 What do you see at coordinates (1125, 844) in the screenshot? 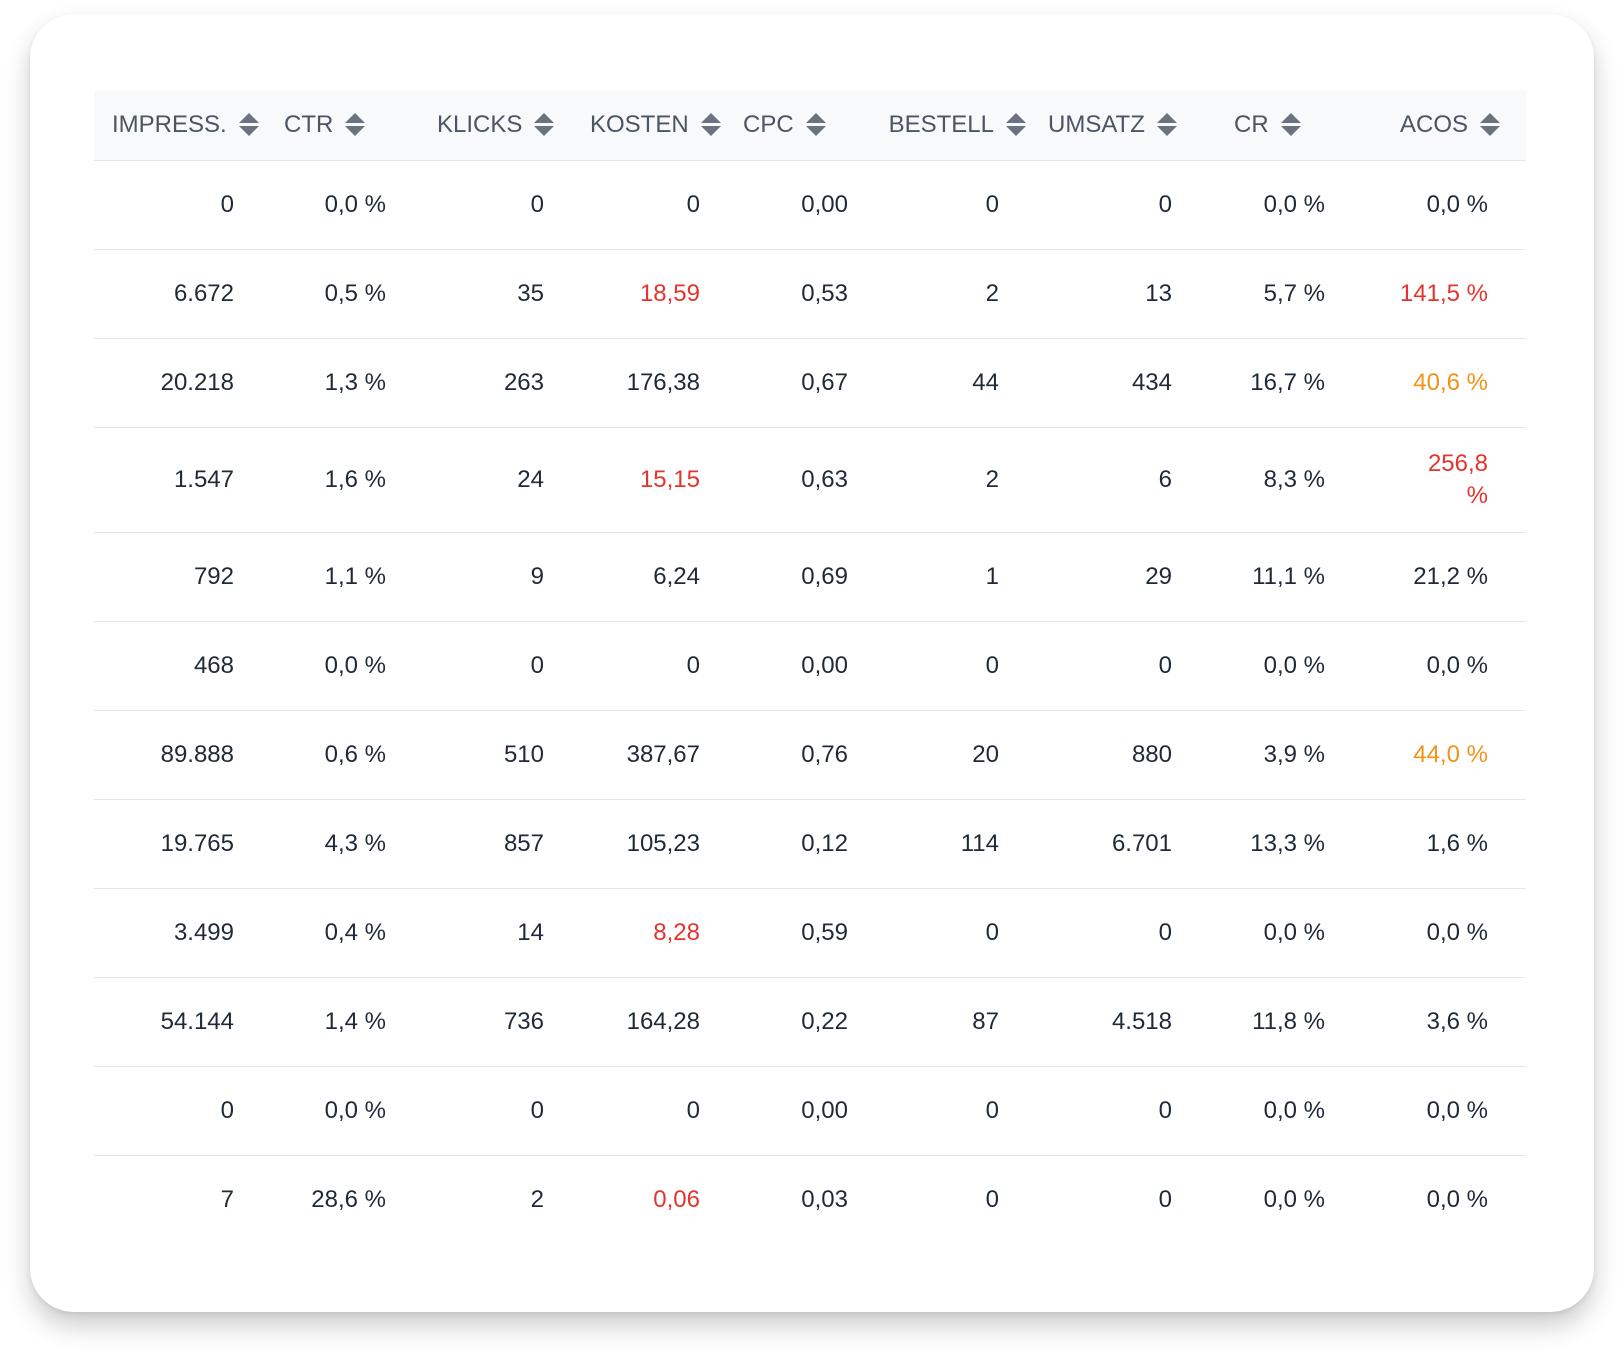
I see `cell-umsatz: 6.701` at bounding box center [1125, 844].